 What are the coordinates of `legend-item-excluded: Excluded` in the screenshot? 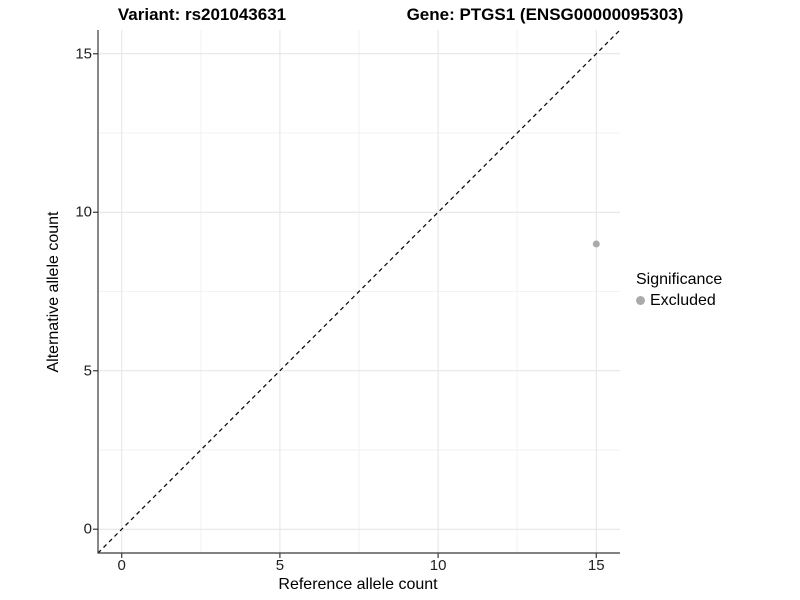 It's located at (679, 300).